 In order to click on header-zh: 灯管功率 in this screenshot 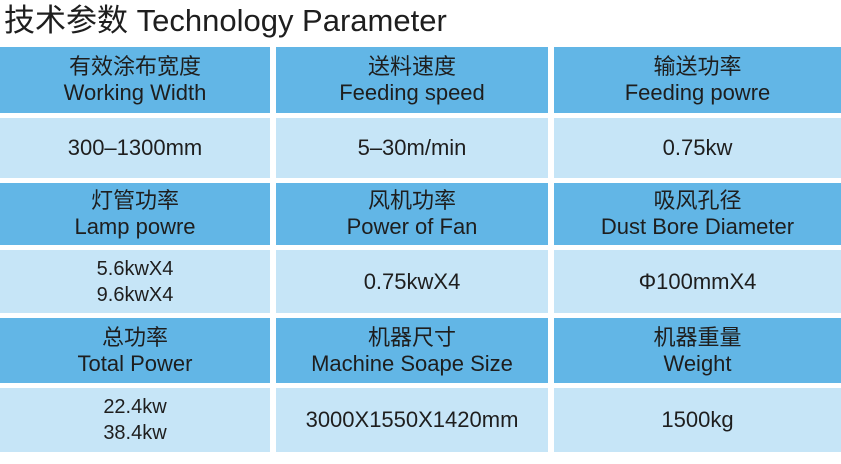, I will do `click(134, 200)`.